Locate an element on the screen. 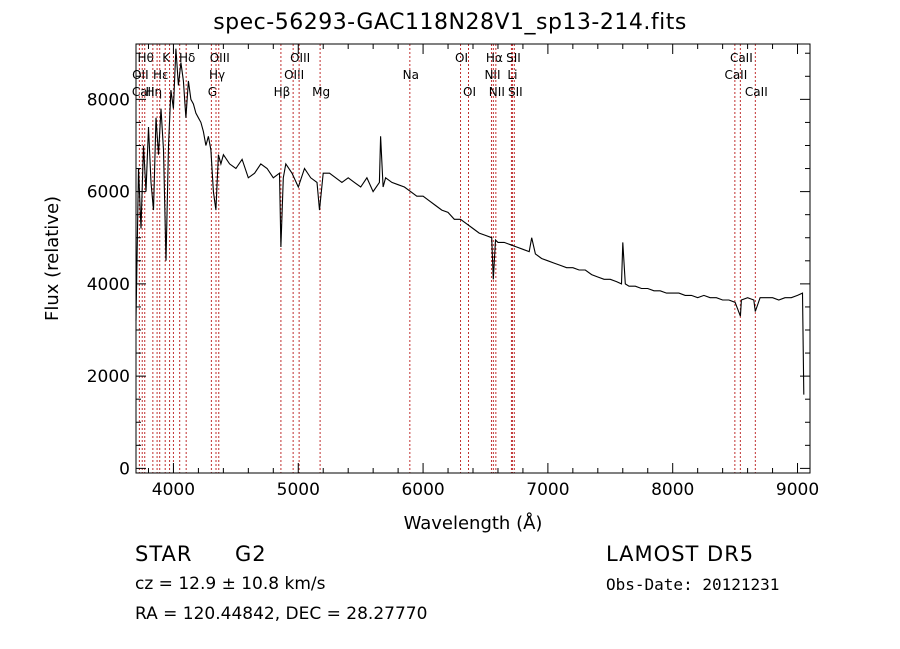  chart-title: spec-56293-GAC118N28V1_sp13-214.fits is located at coordinates (450, 22).